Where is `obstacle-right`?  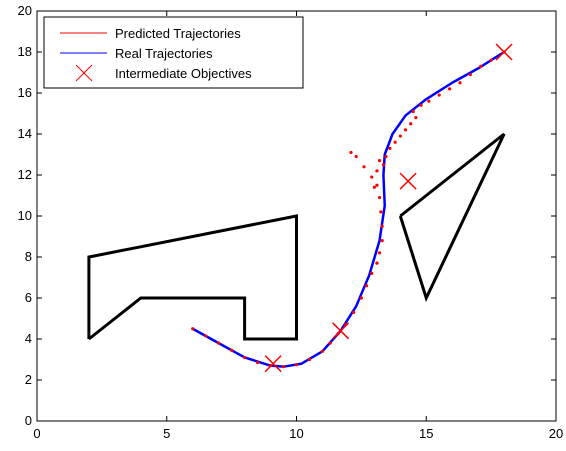 obstacle-right is located at coordinates (452, 217).